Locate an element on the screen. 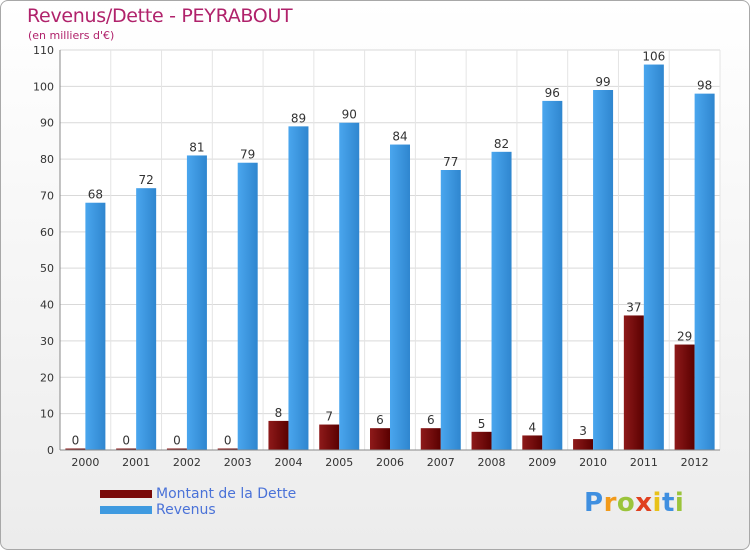 This screenshot has height=550, width=750. y-tick-label: 110 is located at coordinates (43, 50).